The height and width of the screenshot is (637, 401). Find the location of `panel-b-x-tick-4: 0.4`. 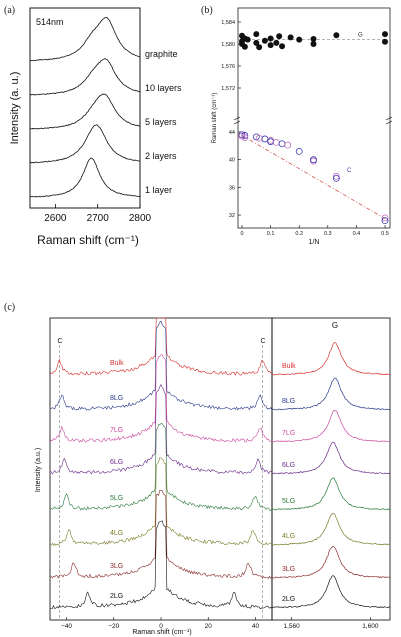

panel-b-x-tick-4: 0.4 is located at coordinates (357, 234).